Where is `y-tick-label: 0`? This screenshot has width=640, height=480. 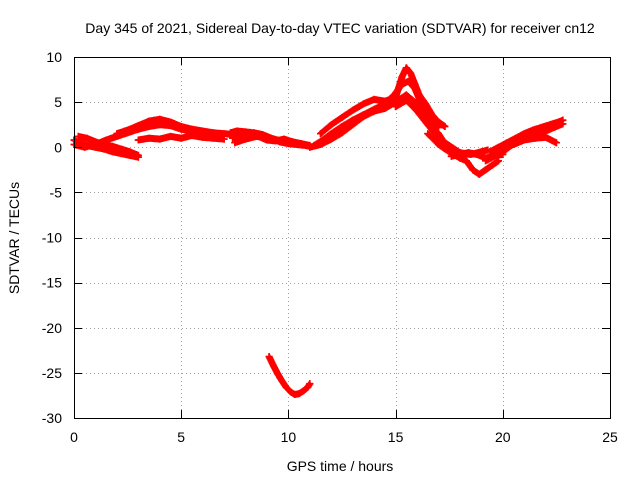
y-tick-label: 0 is located at coordinates (58, 147).